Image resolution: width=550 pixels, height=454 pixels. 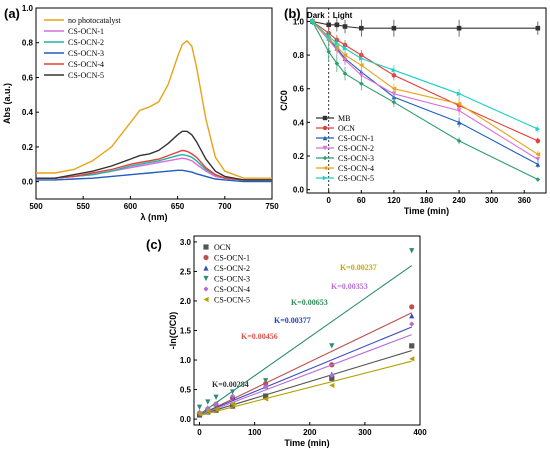 What do you see at coordinates (316, 15) in the screenshot?
I see `dark-label: Dark` at bounding box center [316, 15].